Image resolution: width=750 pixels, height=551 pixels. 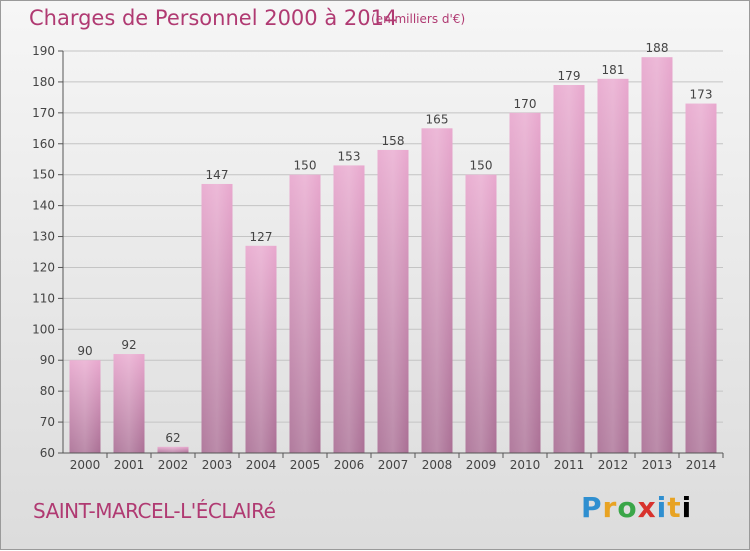 I want to click on y-tick-label: 80, so click(x=47, y=391).